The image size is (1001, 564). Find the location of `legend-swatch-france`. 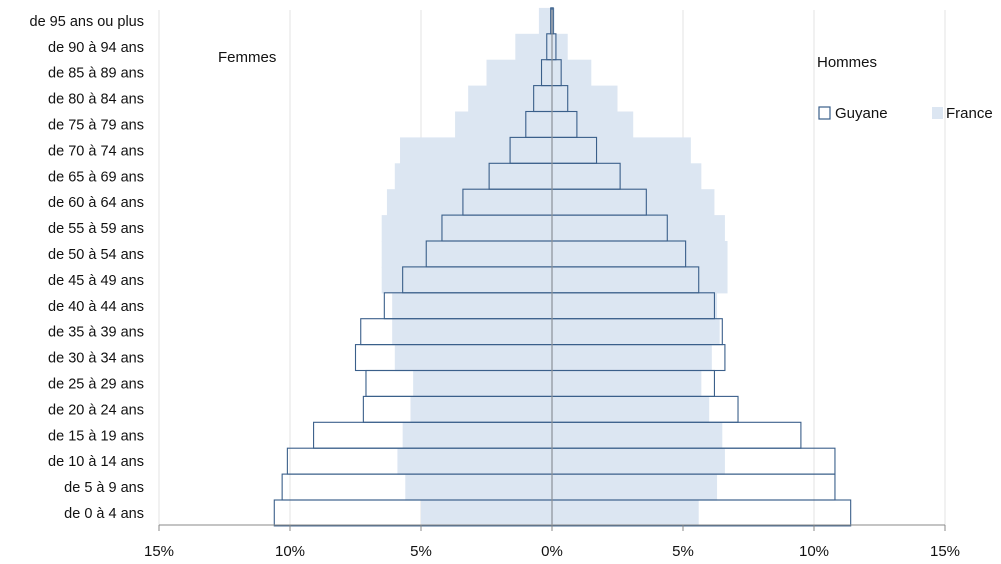

legend-swatch-france is located at coordinates (937, 113).